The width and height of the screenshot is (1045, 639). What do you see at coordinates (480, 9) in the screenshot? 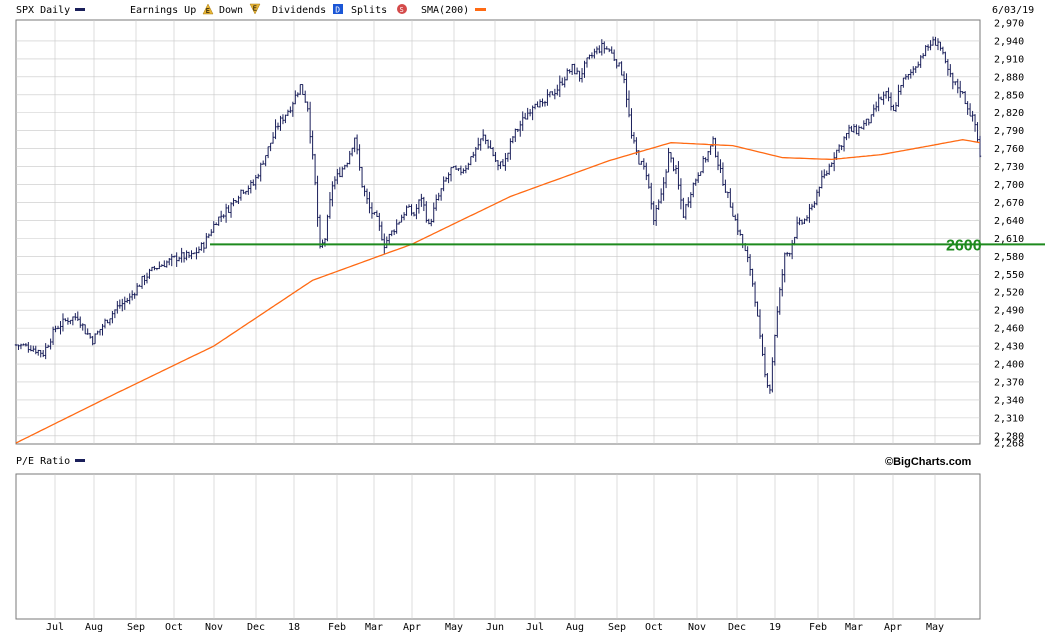
I see `sma-legend-swatch` at bounding box center [480, 9].